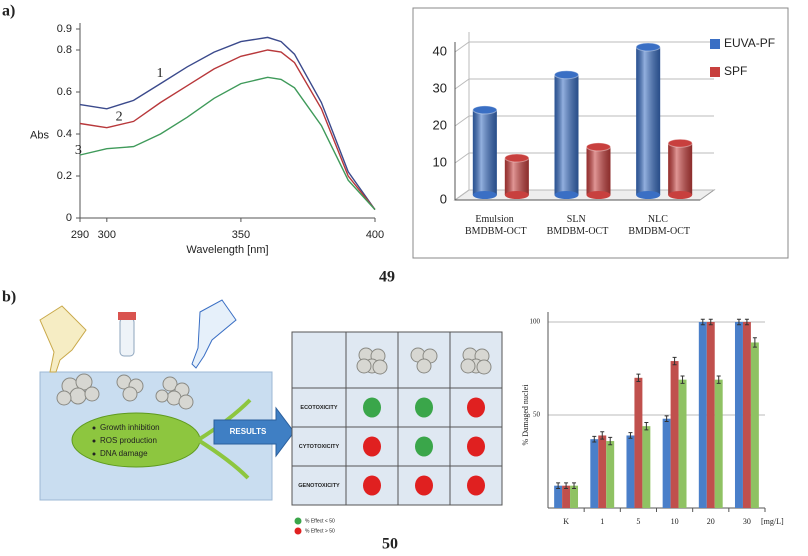 This screenshot has width=808, height=556. I want to click on legend-label: % Effect < 50, so click(320, 521).